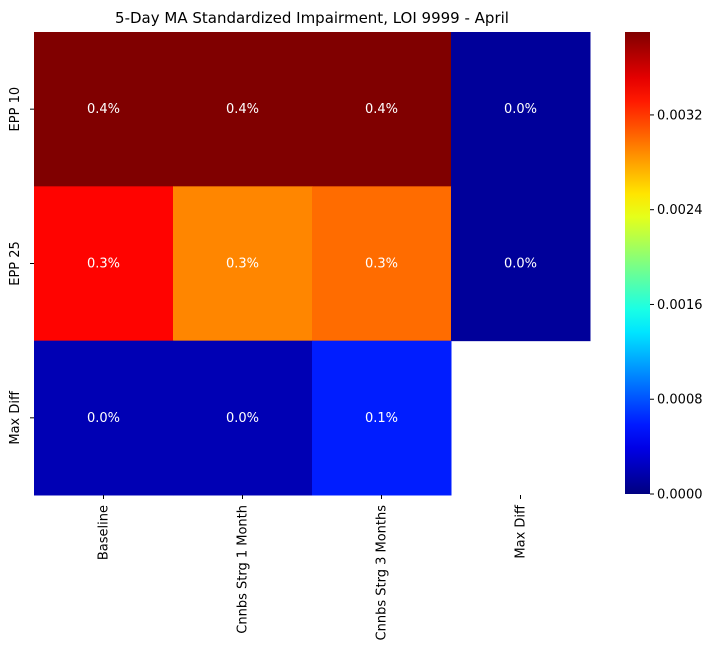 This screenshot has height=658, width=717. I want to click on y-tick-label: EPP 10, so click(15, 109).